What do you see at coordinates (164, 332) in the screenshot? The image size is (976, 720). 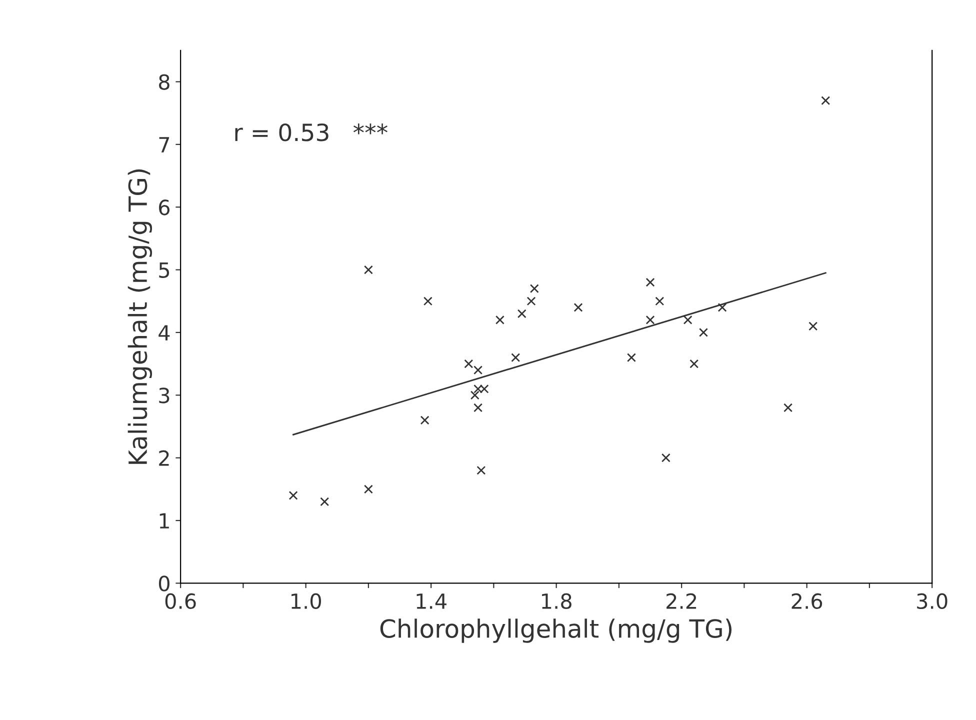 I see `y-tick-label: 4` at bounding box center [164, 332].